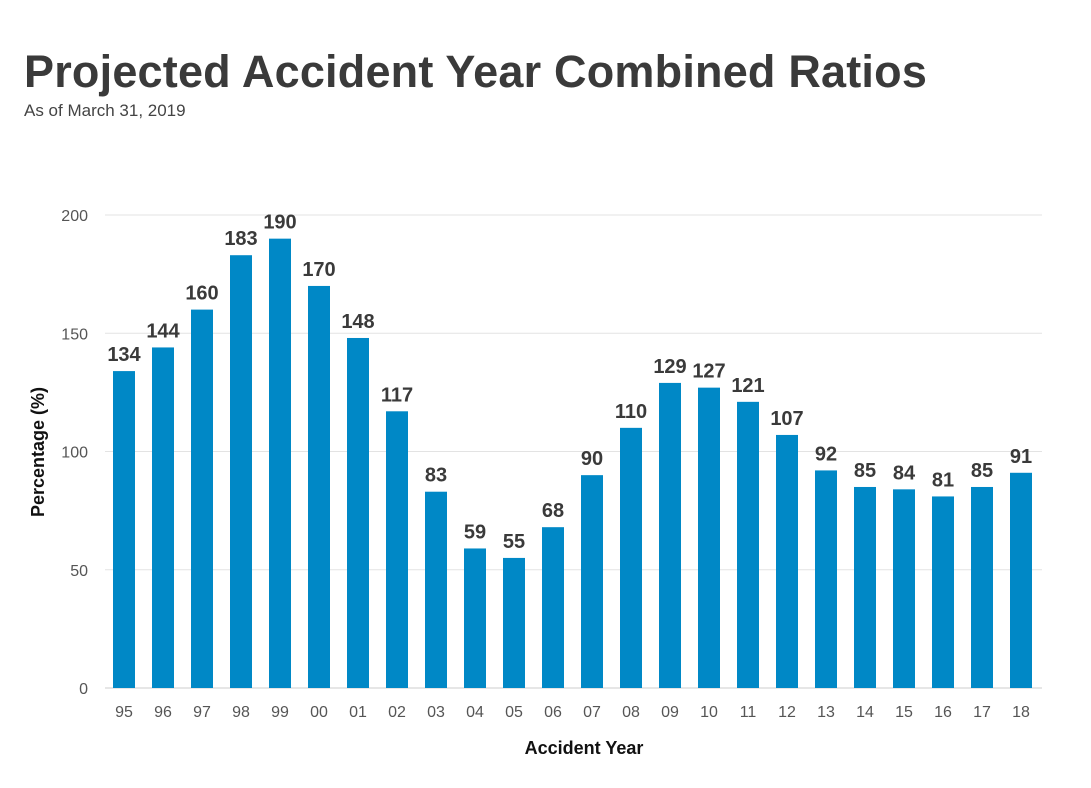 The width and height of the screenshot is (1091, 788). What do you see at coordinates (943, 480) in the screenshot?
I see `data-label-16: 81` at bounding box center [943, 480].